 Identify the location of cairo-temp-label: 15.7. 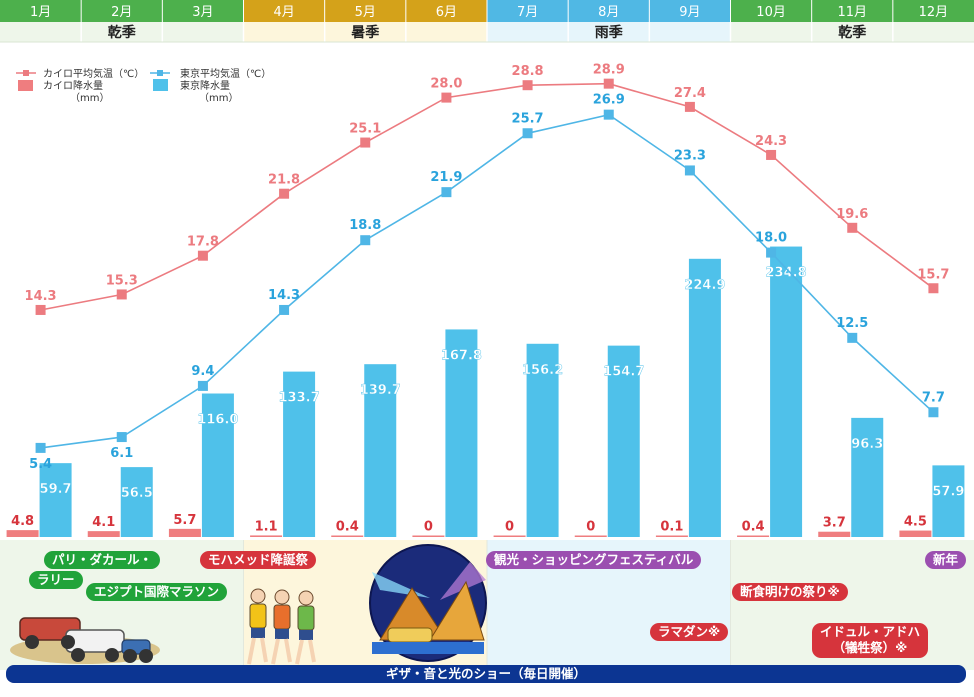
(933, 274).